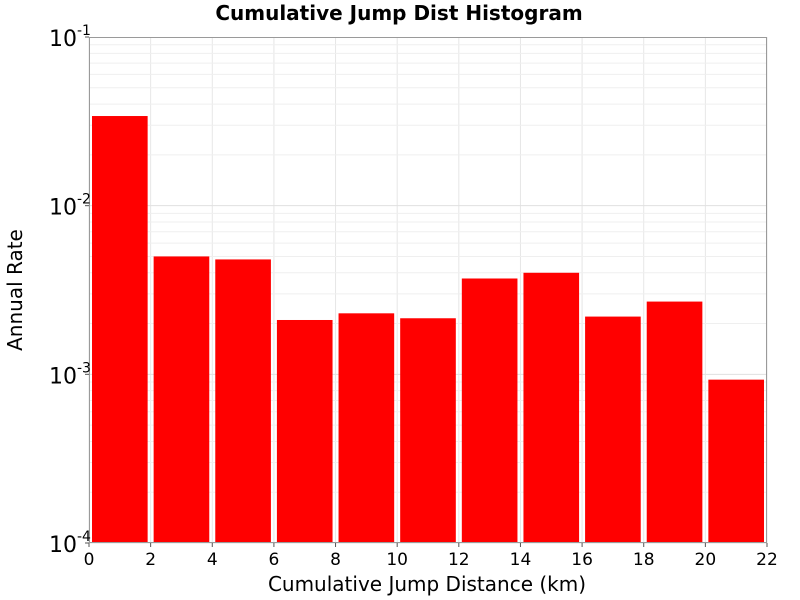 The height and width of the screenshot is (600, 800). I want to click on x-tick-label: 16, so click(582, 560).